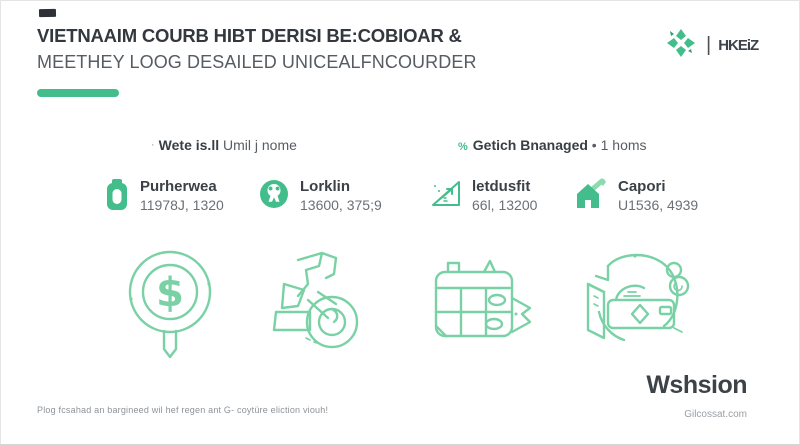 The height and width of the screenshot is (445, 800). I want to click on meta-left-bold: Wete is.ll, so click(189, 145).